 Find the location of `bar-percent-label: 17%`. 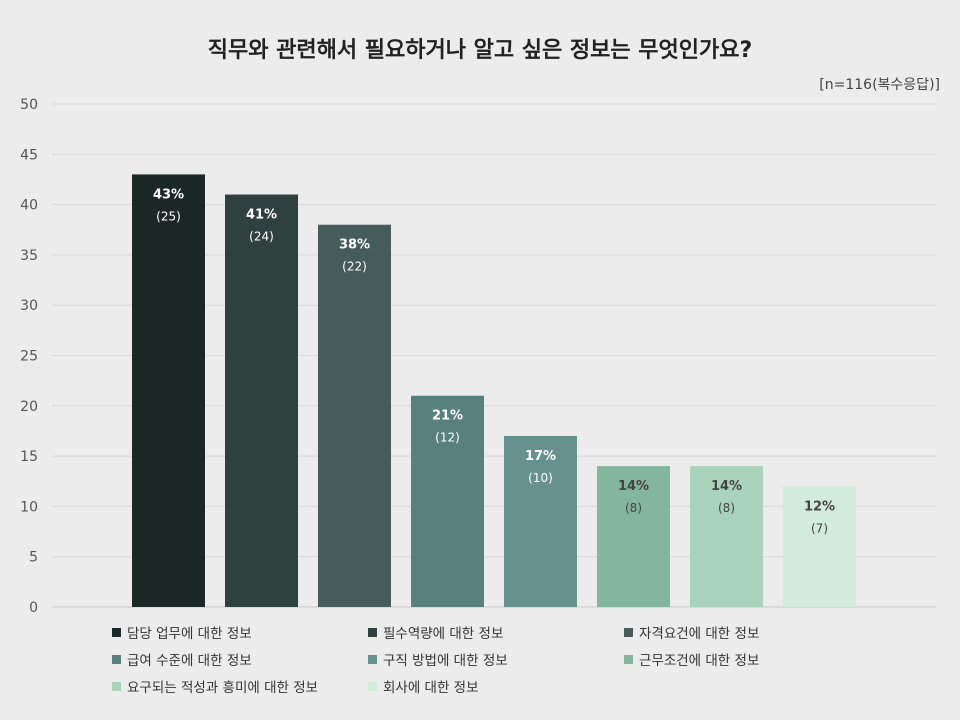

bar-percent-label: 17% is located at coordinates (540, 456).